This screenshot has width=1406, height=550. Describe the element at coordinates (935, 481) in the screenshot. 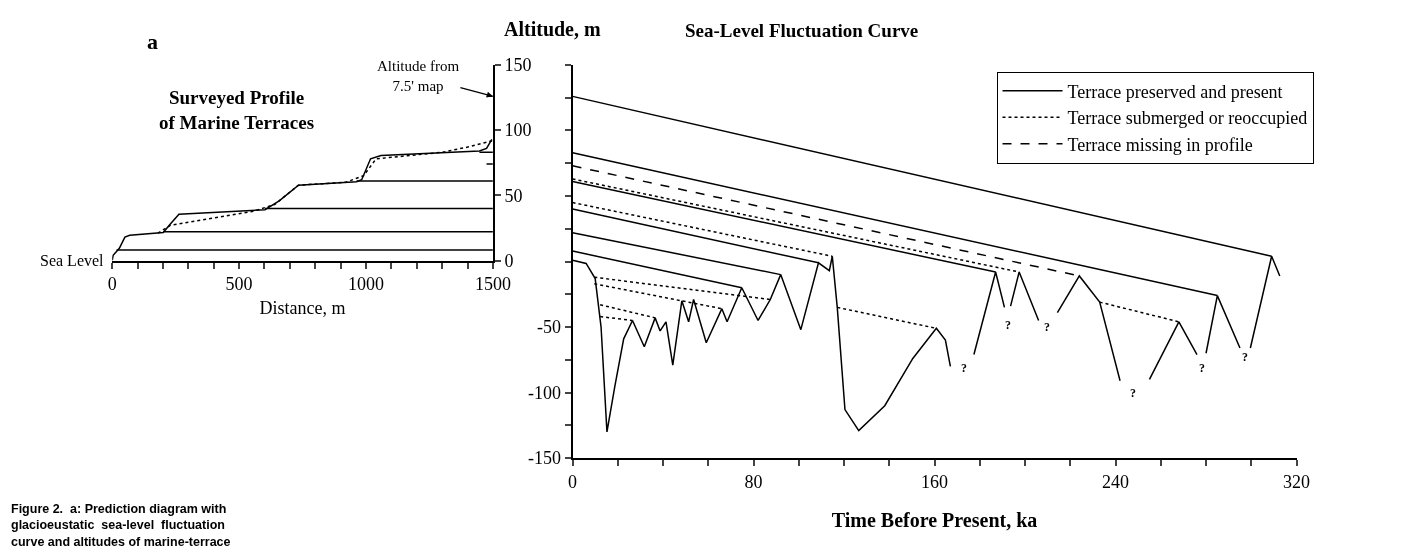

I see `x-tick-label: 160` at that location.